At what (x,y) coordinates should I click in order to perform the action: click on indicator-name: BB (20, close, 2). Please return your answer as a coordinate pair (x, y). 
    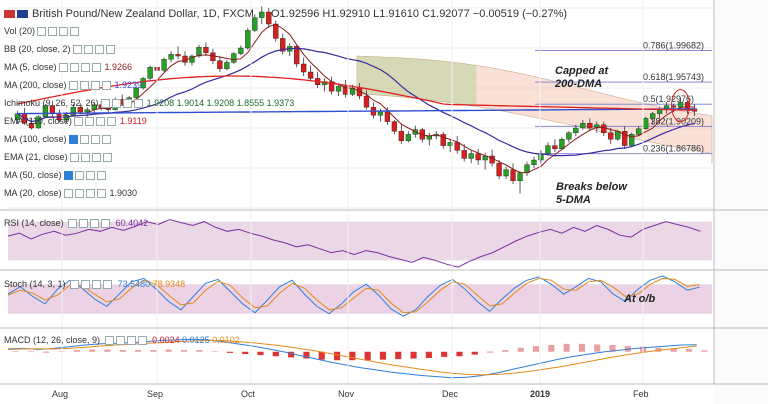
    Looking at the image, I should click on (37, 49).